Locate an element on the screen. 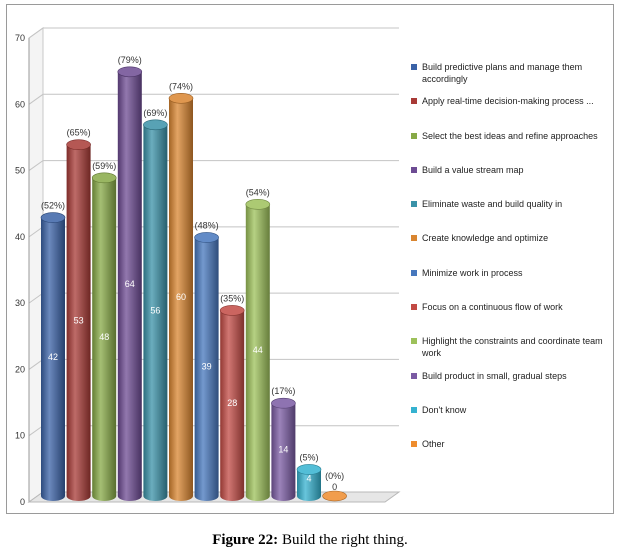 Image resolution: width=620 pixels, height=556 pixels. bar-9: 44 (54%) is located at coordinates (258, 344).